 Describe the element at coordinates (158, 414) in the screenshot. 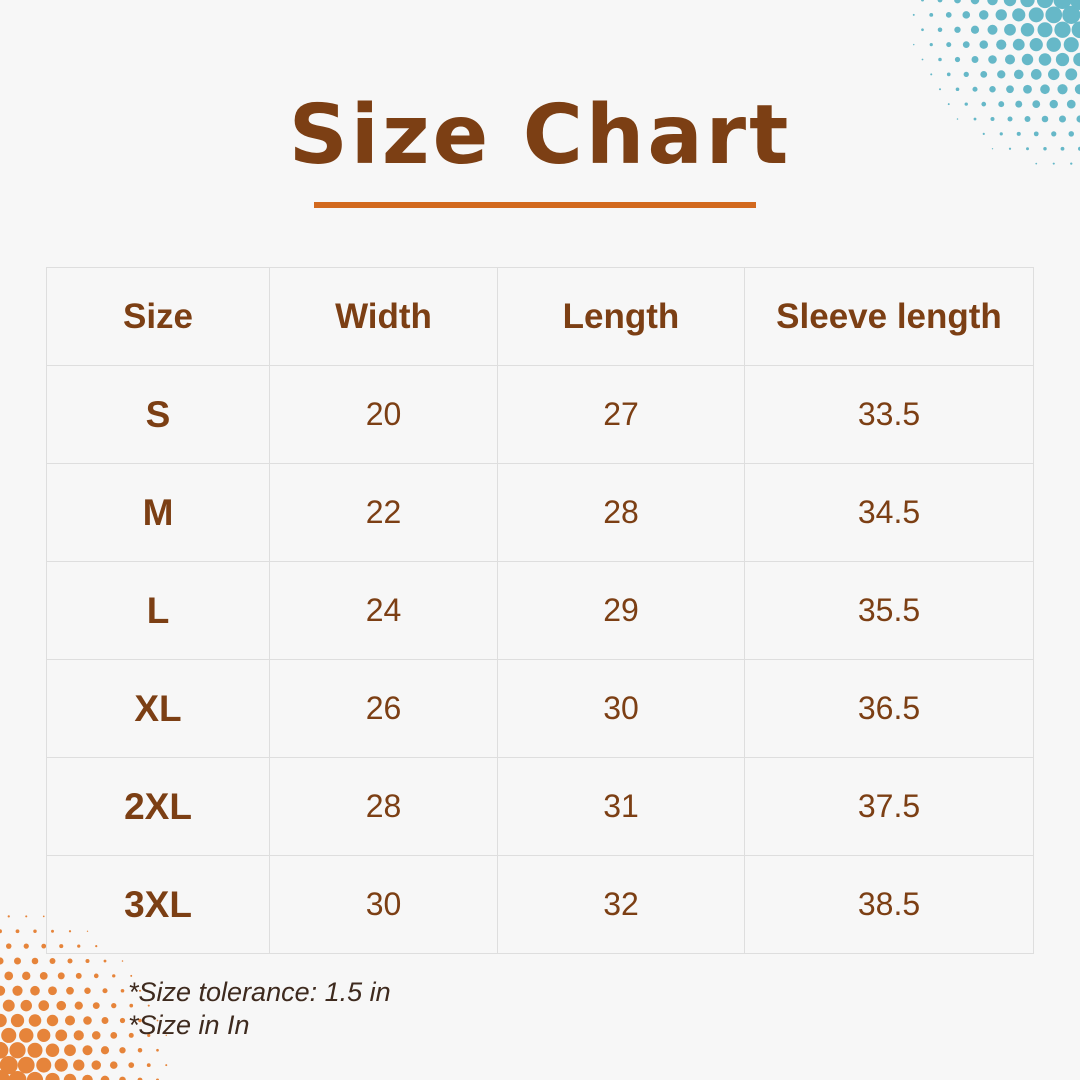

I see `cell-size: S` at that location.